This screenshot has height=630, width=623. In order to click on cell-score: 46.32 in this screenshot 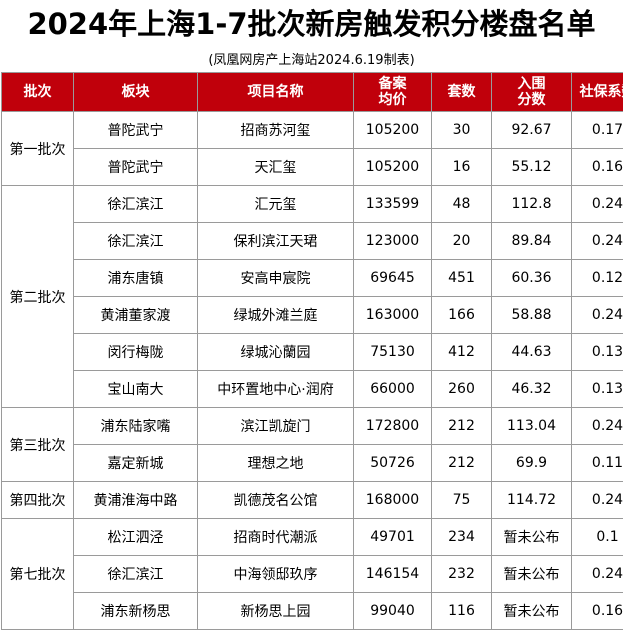, I will do `click(532, 389)`.